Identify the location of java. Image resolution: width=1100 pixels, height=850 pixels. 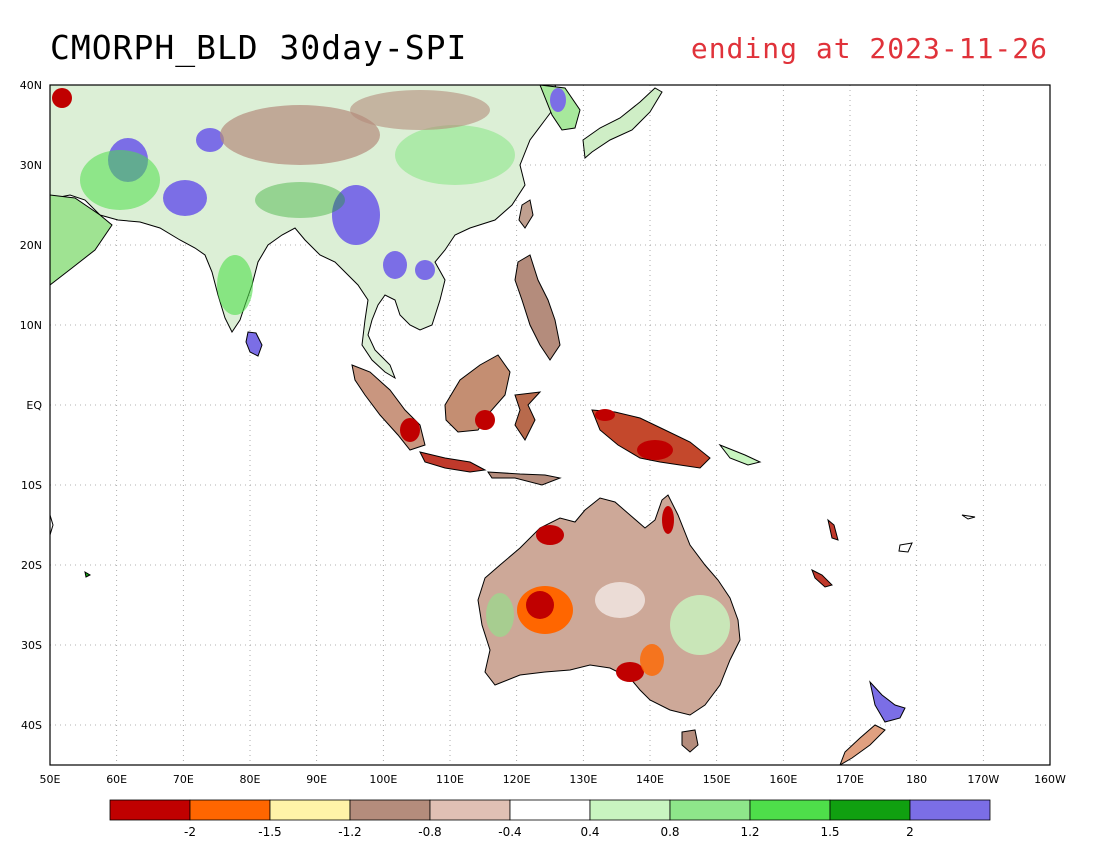
(453, 462).